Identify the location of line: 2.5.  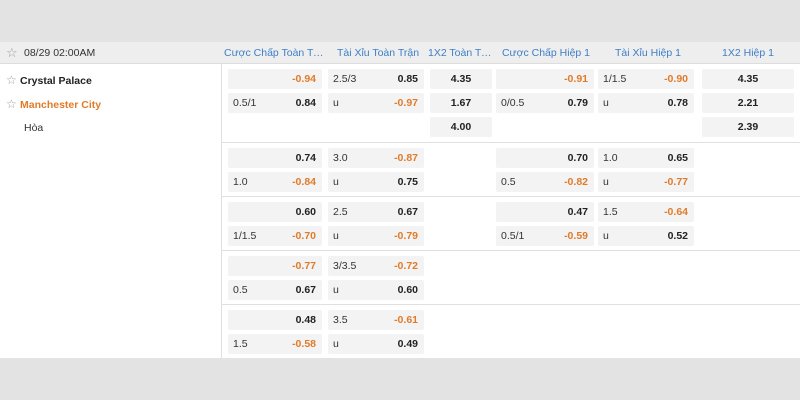
(340, 212).